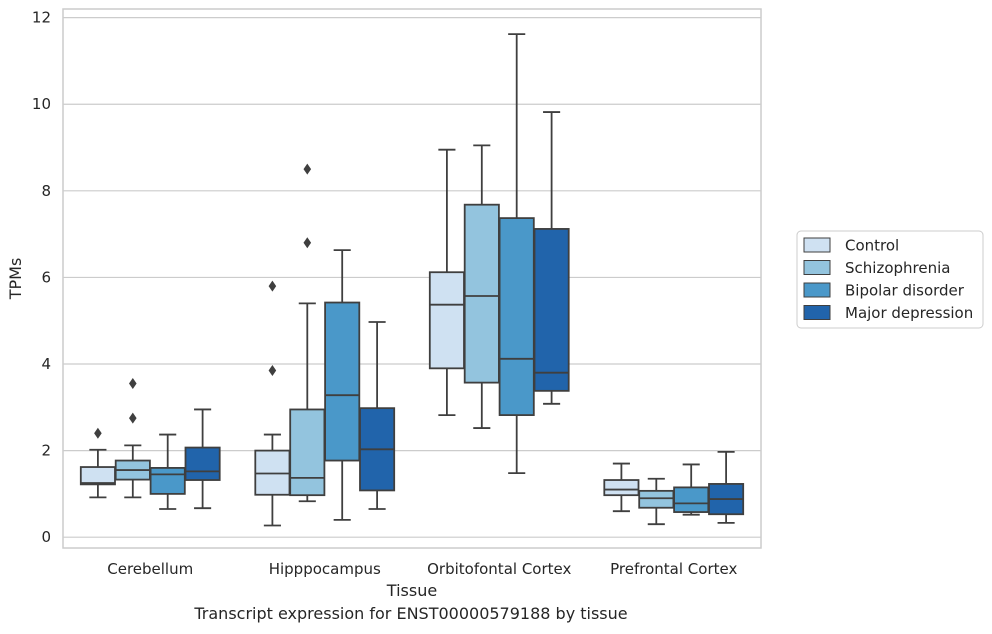 Image resolution: width=992 pixels, height=634 pixels. Describe the element at coordinates (46, 451) in the screenshot. I see `y-tick-label: 2` at that location.